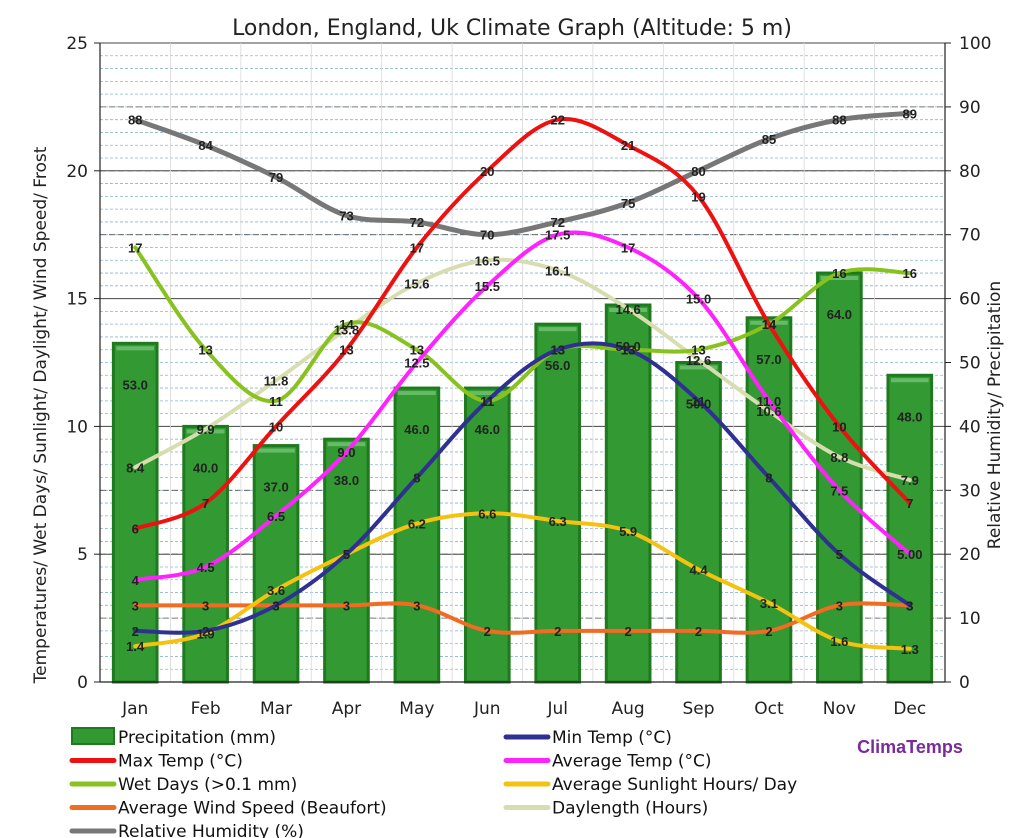 The height and width of the screenshot is (838, 1024). I want to click on data-label: 8, so click(768, 478).